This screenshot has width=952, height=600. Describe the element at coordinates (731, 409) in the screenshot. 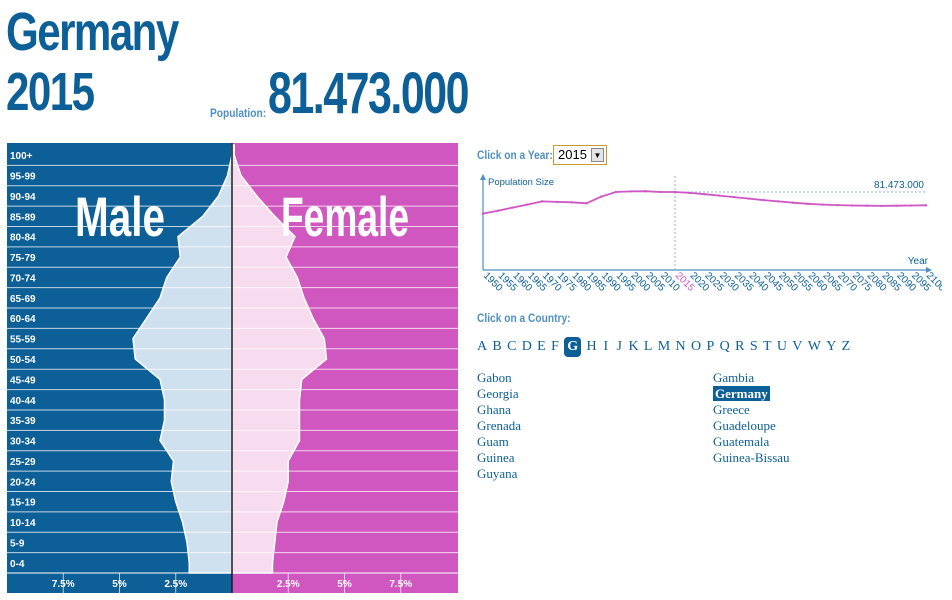

I see `country-item: Greece` at that location.